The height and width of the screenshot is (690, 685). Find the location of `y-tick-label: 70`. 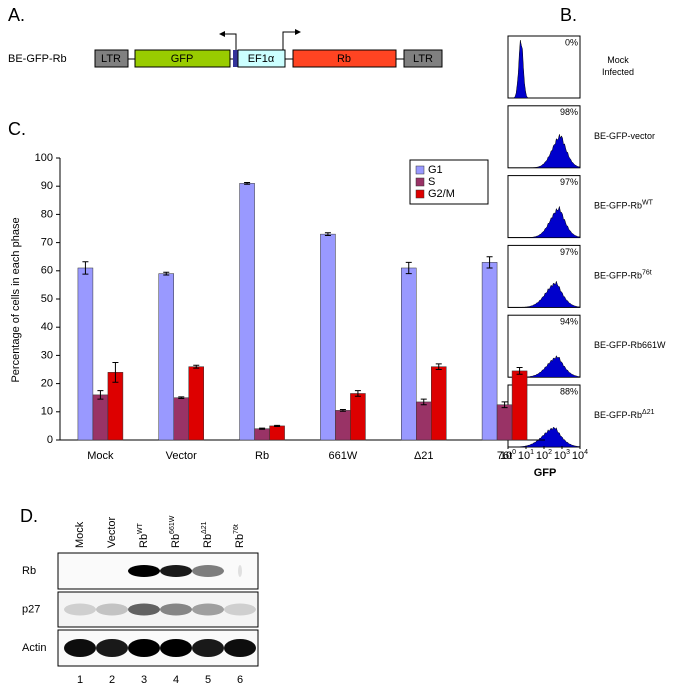

y-tick-label: 70 is located at coordinates (47, 243).